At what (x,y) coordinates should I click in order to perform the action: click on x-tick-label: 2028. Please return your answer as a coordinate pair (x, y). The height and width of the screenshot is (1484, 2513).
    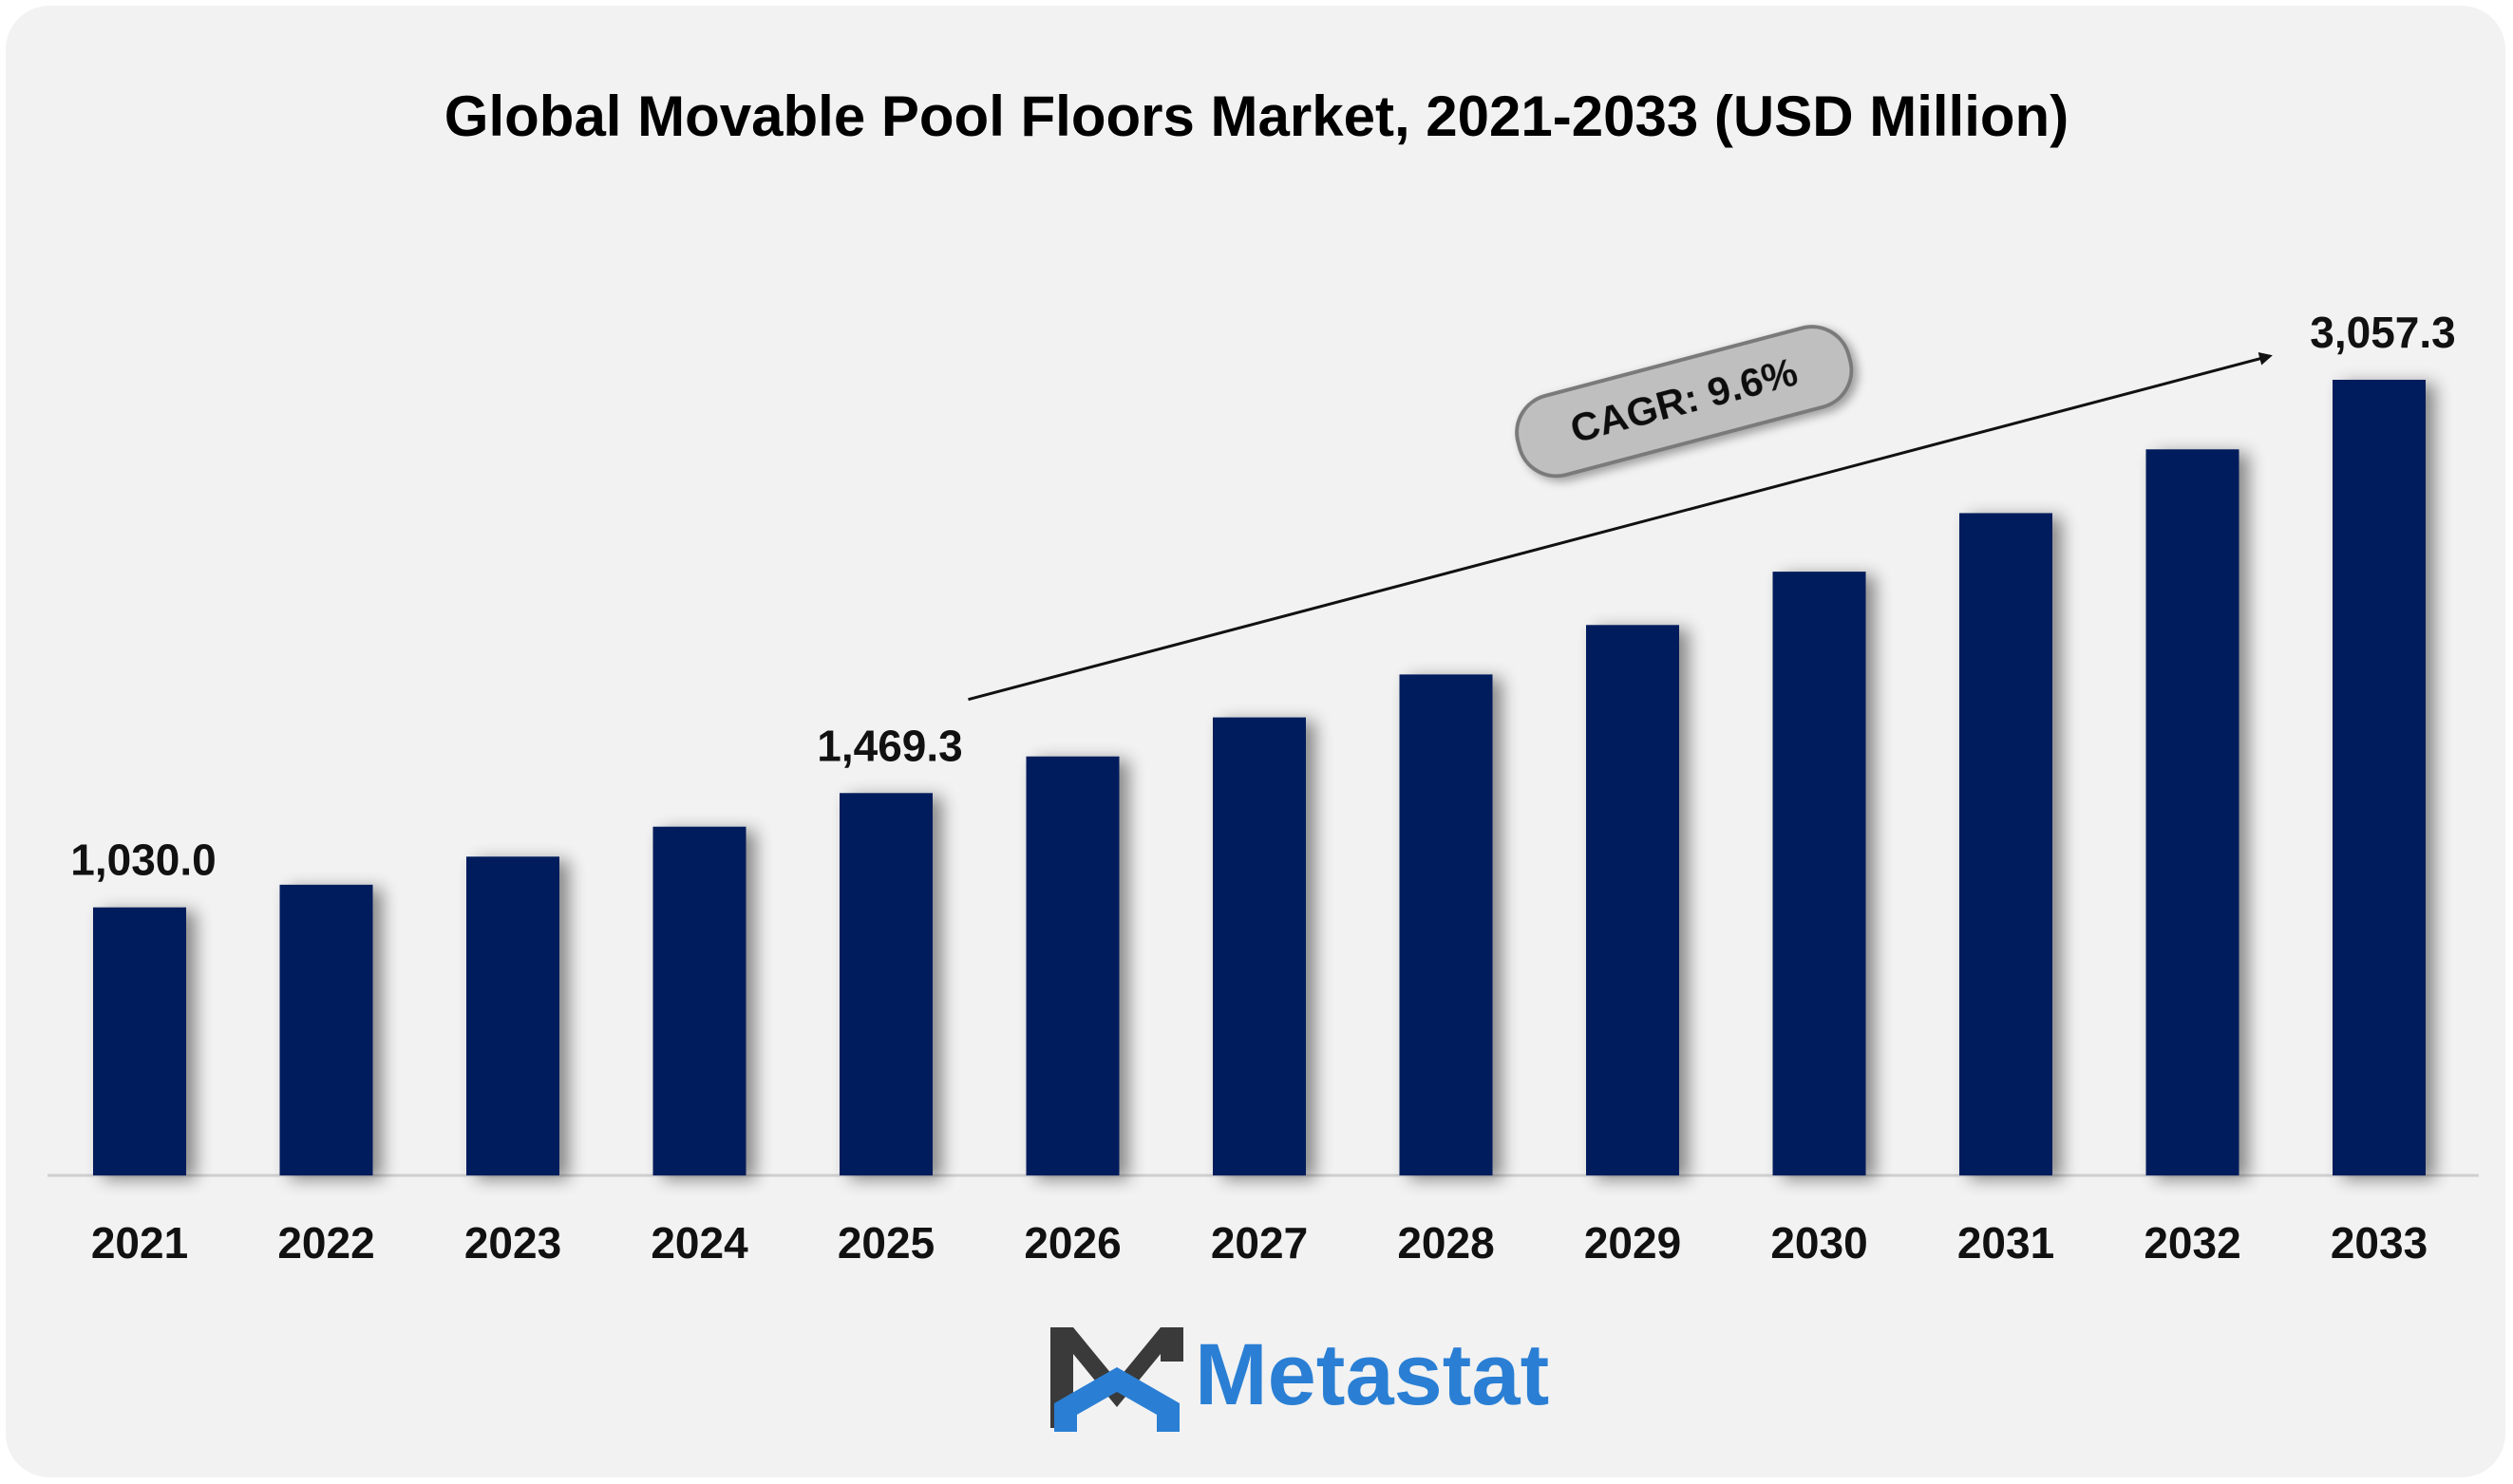
    Looking at the image, I should click on (1446, 1243).